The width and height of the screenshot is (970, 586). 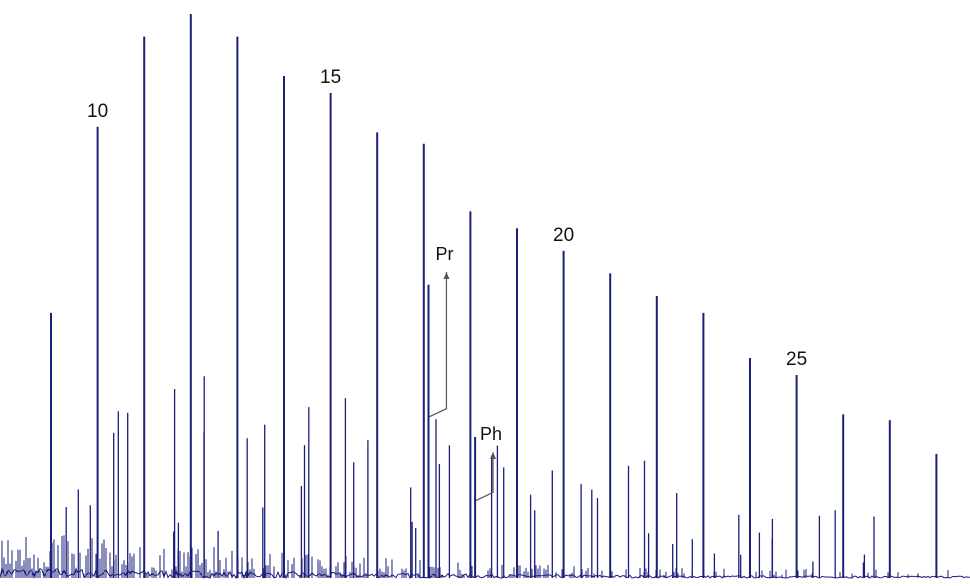 I want to click on isoprenoid-label: Pr, so click(x=444, y=254).